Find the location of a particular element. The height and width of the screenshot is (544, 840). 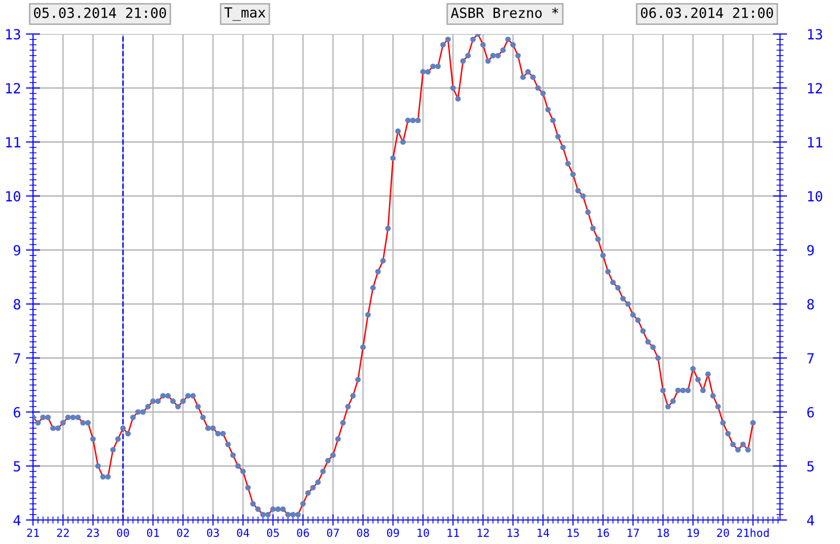

x-tick-label: 22 is located at coordinates (63, 532).